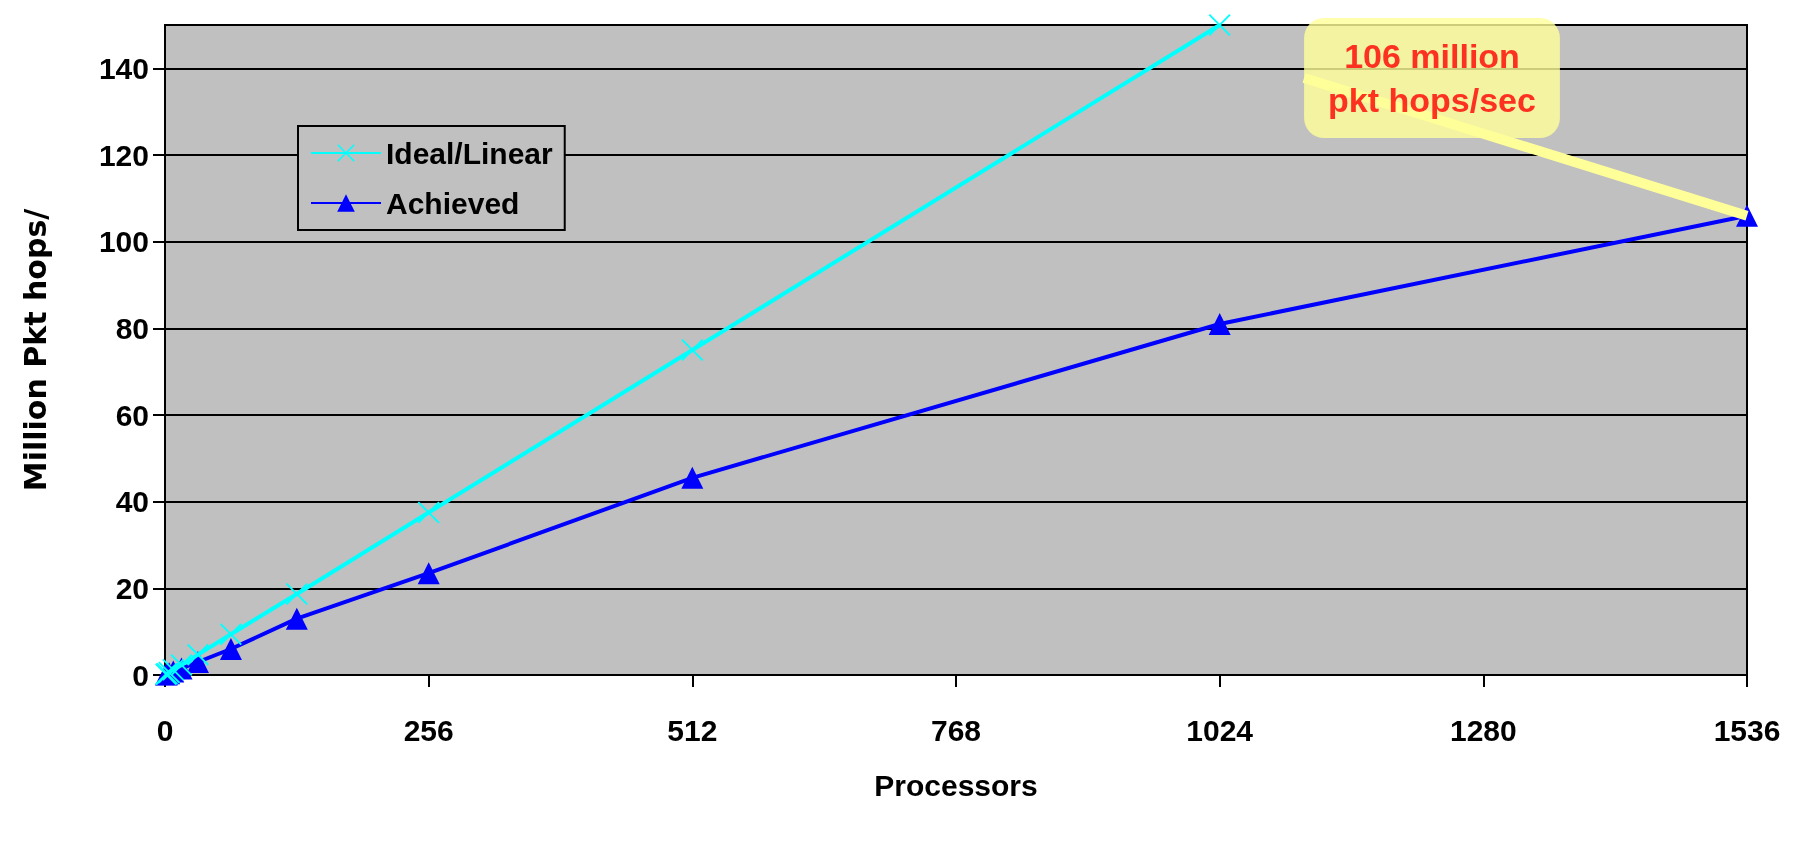 The width and height of the screenshot is (1808, 846). Describe the element at coordinates (140, 675) in the screenshot. I see `y-tick-label: 0` at that location.